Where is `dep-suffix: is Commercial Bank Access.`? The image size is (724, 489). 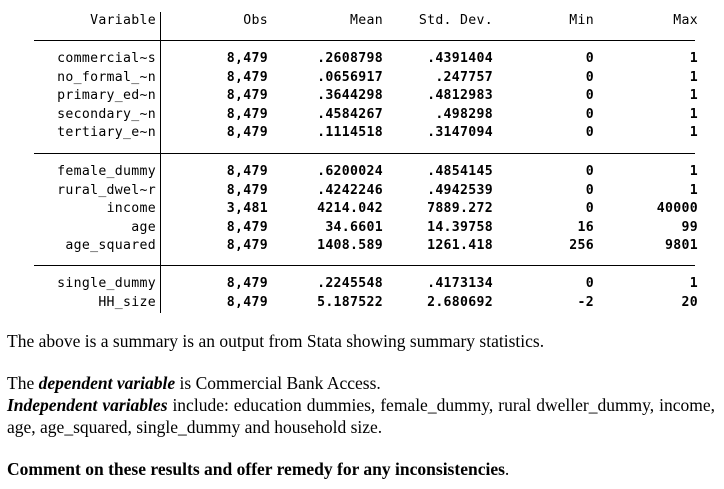 dep-suffix: is Commercial Bank Access. is located at coordinates (278, 383).